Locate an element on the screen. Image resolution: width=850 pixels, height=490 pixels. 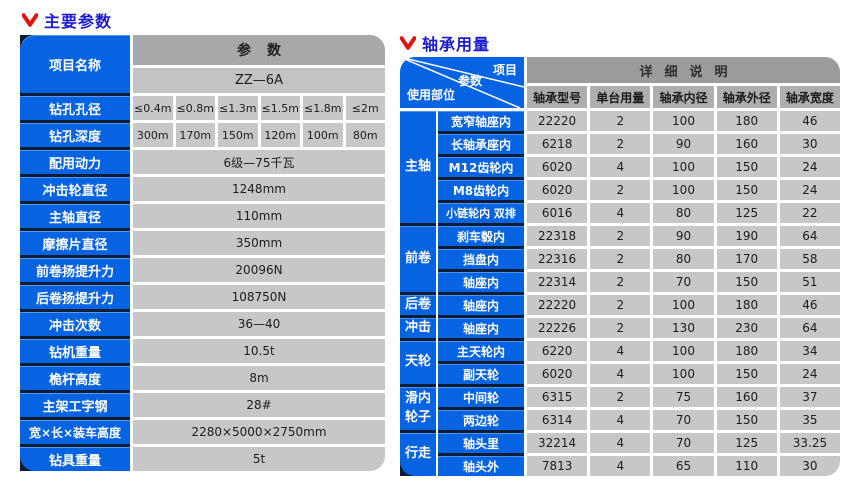
main-params-title-text: 主要参数 is located at coordinates (78, 21).